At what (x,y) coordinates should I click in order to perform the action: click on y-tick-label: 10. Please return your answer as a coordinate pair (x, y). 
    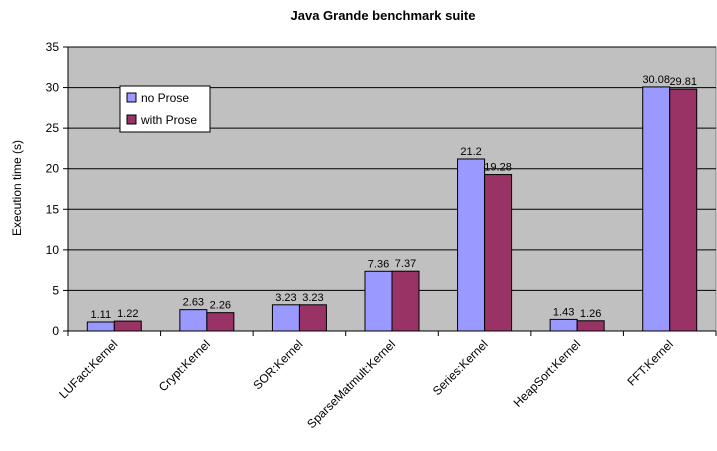
    Looking at the image, I should click on (53, 250).